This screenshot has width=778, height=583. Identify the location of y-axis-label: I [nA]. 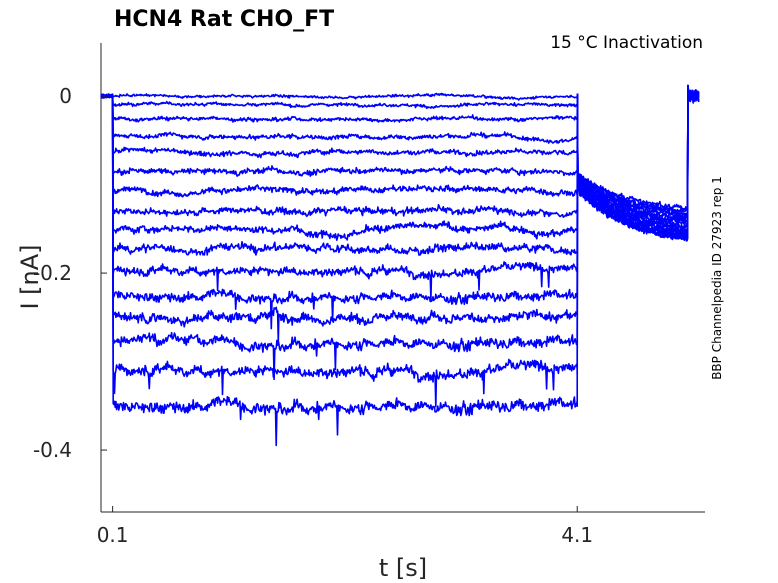
(30, 276).